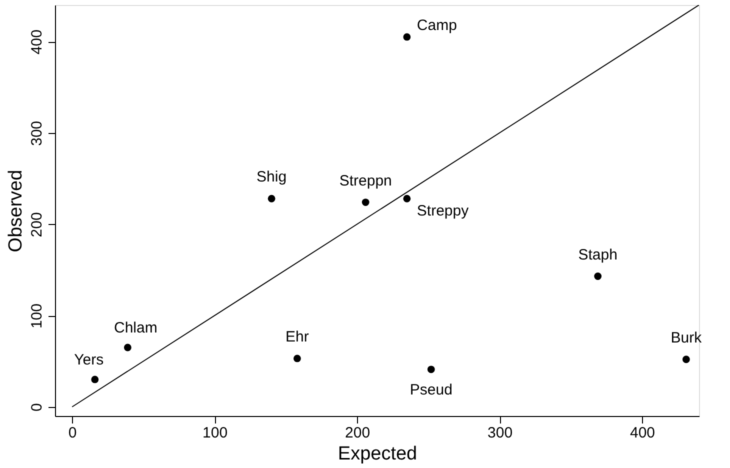  I want to click on annotation: Yers, so click(89, 359).